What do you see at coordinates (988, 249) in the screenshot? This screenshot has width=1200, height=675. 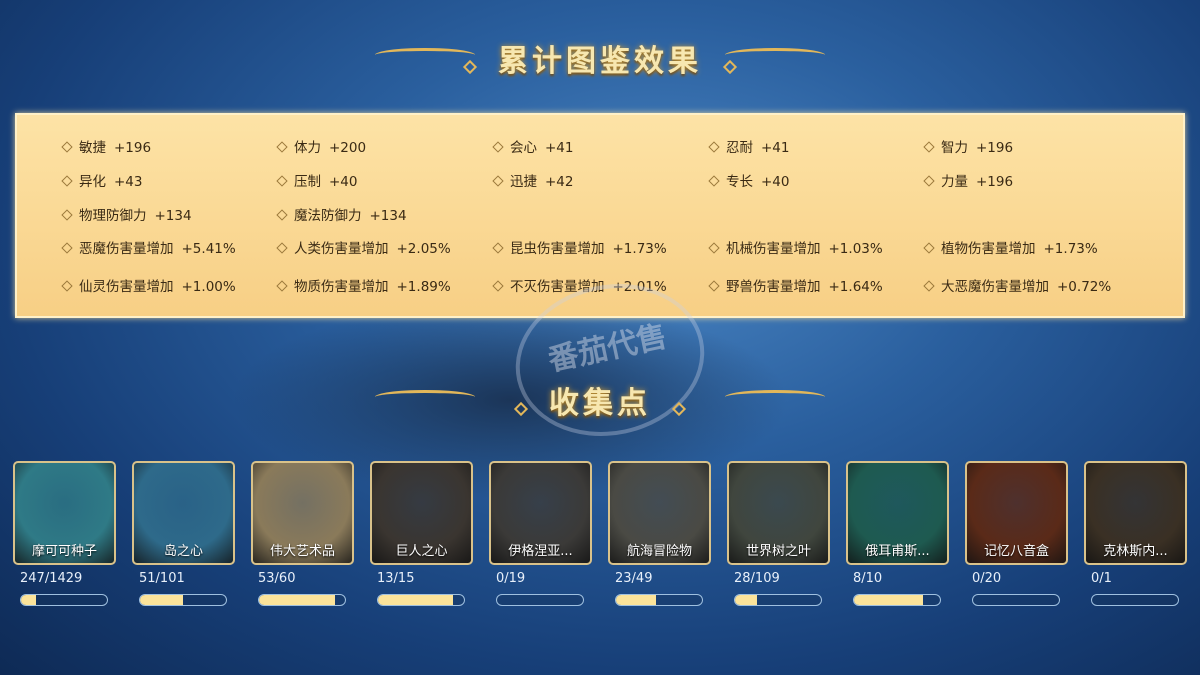 I see `stat-name: 植物伤害量增加` at bounding box center [988, 249].